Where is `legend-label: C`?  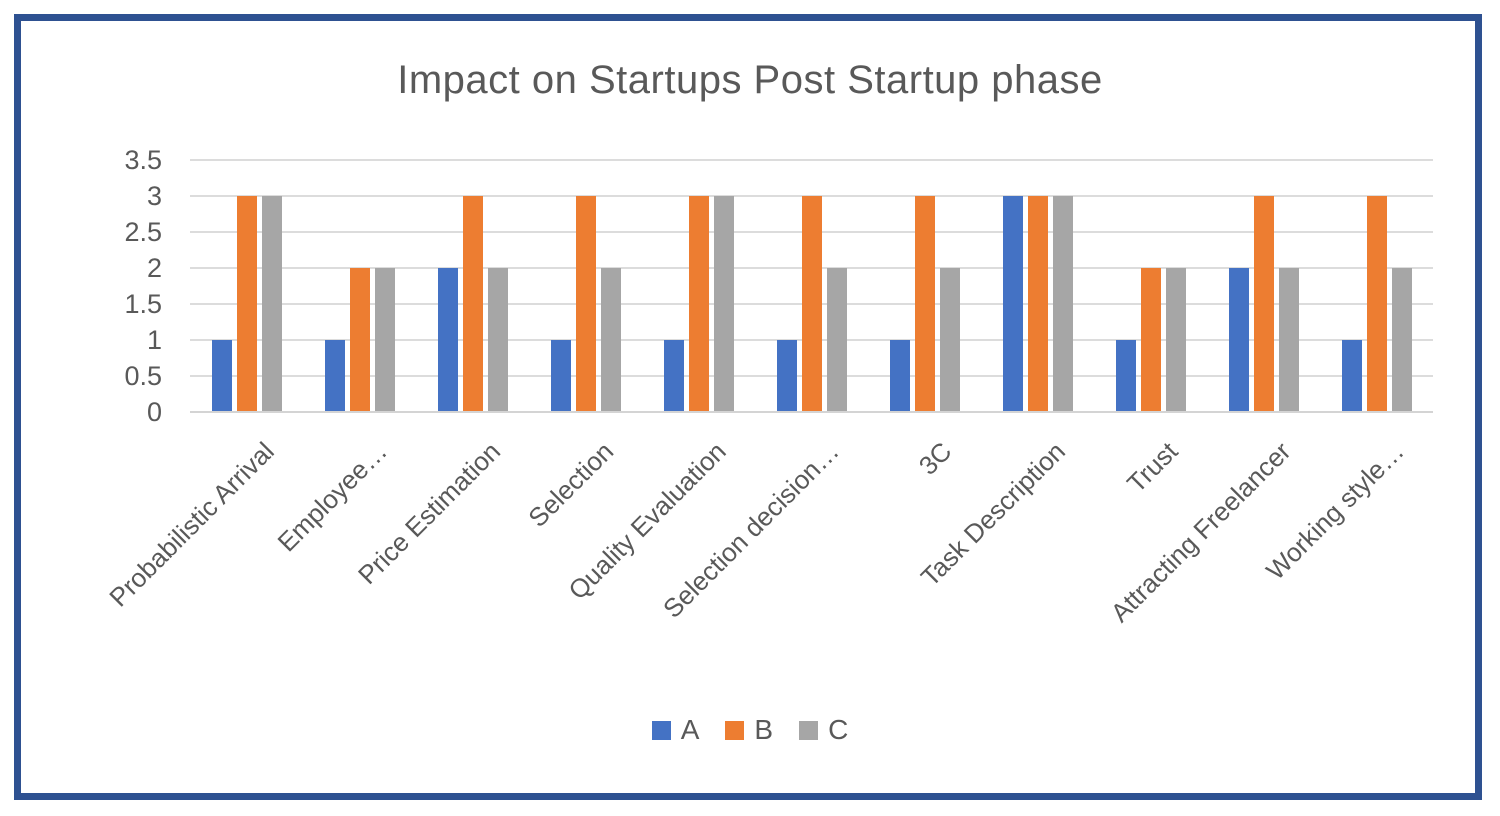 legend-label: C is located at coordinates (838, 729).